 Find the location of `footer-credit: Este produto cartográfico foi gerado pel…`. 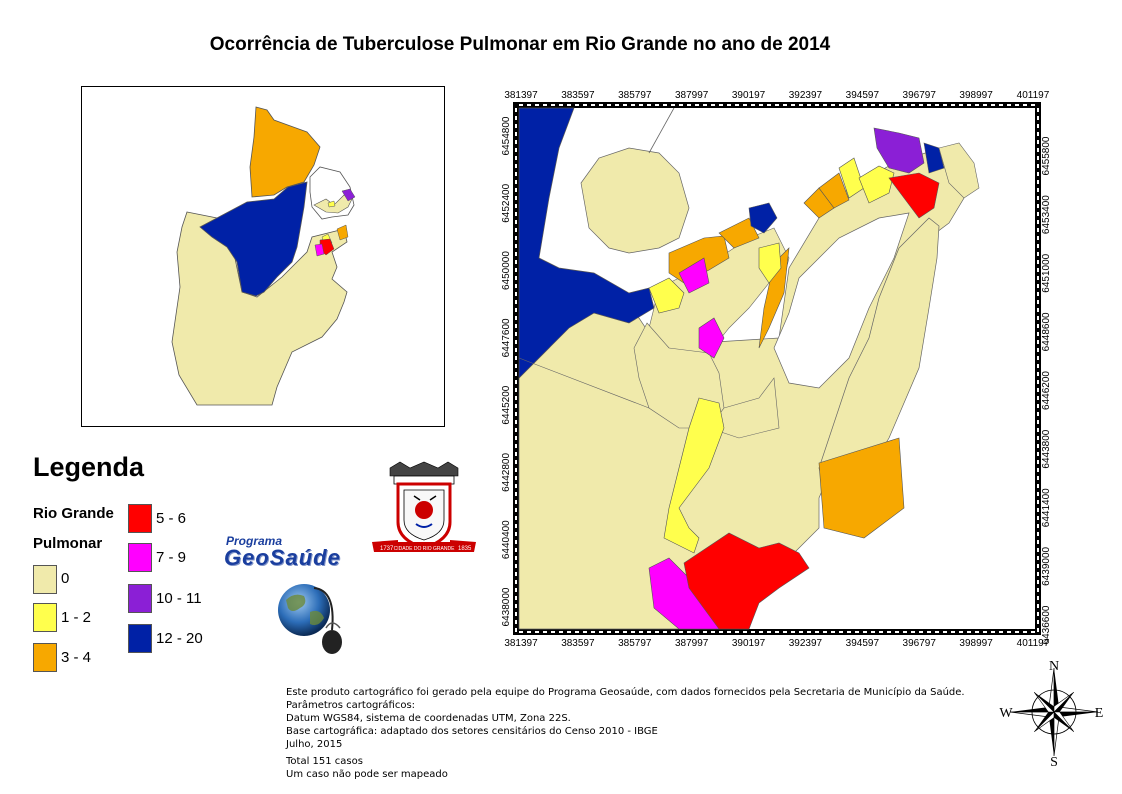

footer-credit: Este produto cartográfico foi gerado pel… is located at coordinates (625, 692).